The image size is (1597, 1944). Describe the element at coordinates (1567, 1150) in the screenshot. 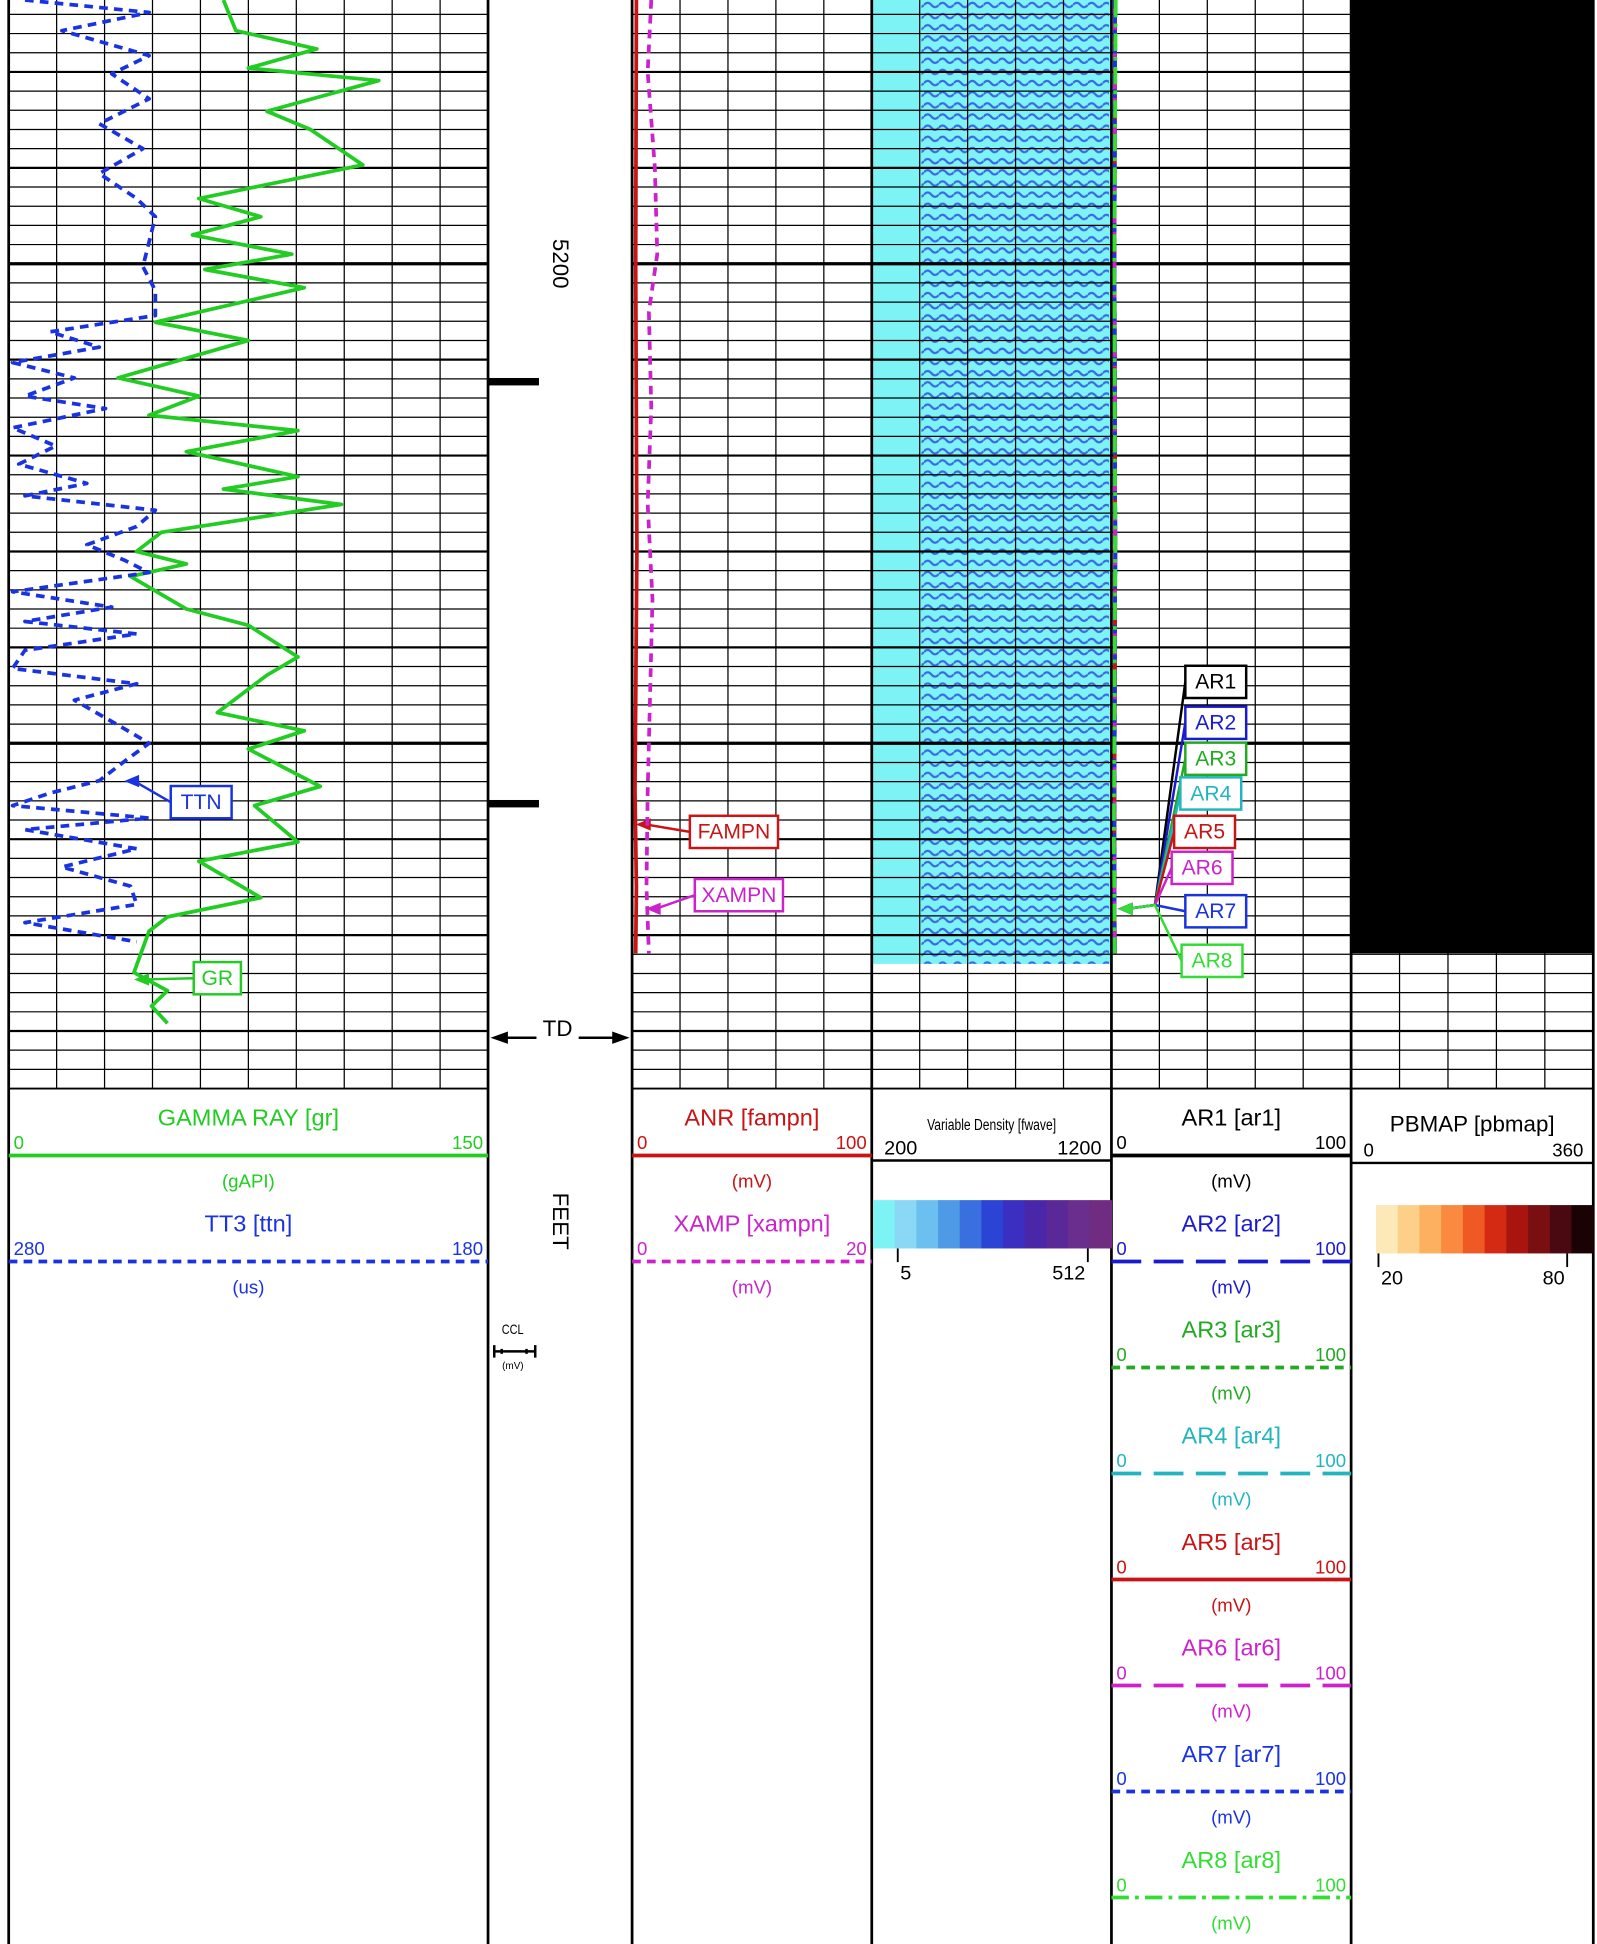

I see `scale-max: 360` at that location.